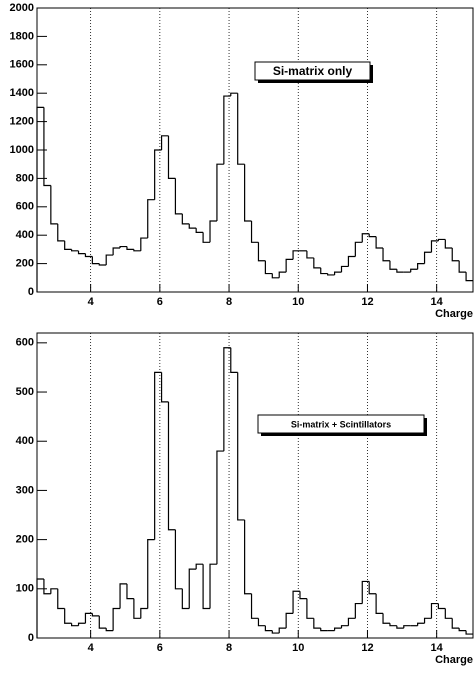 This screenshot has height=675, width=474. Describe the element at coordinates (313, 71) in the screenshot. I see `annotation: Si-matrix only` at that location.